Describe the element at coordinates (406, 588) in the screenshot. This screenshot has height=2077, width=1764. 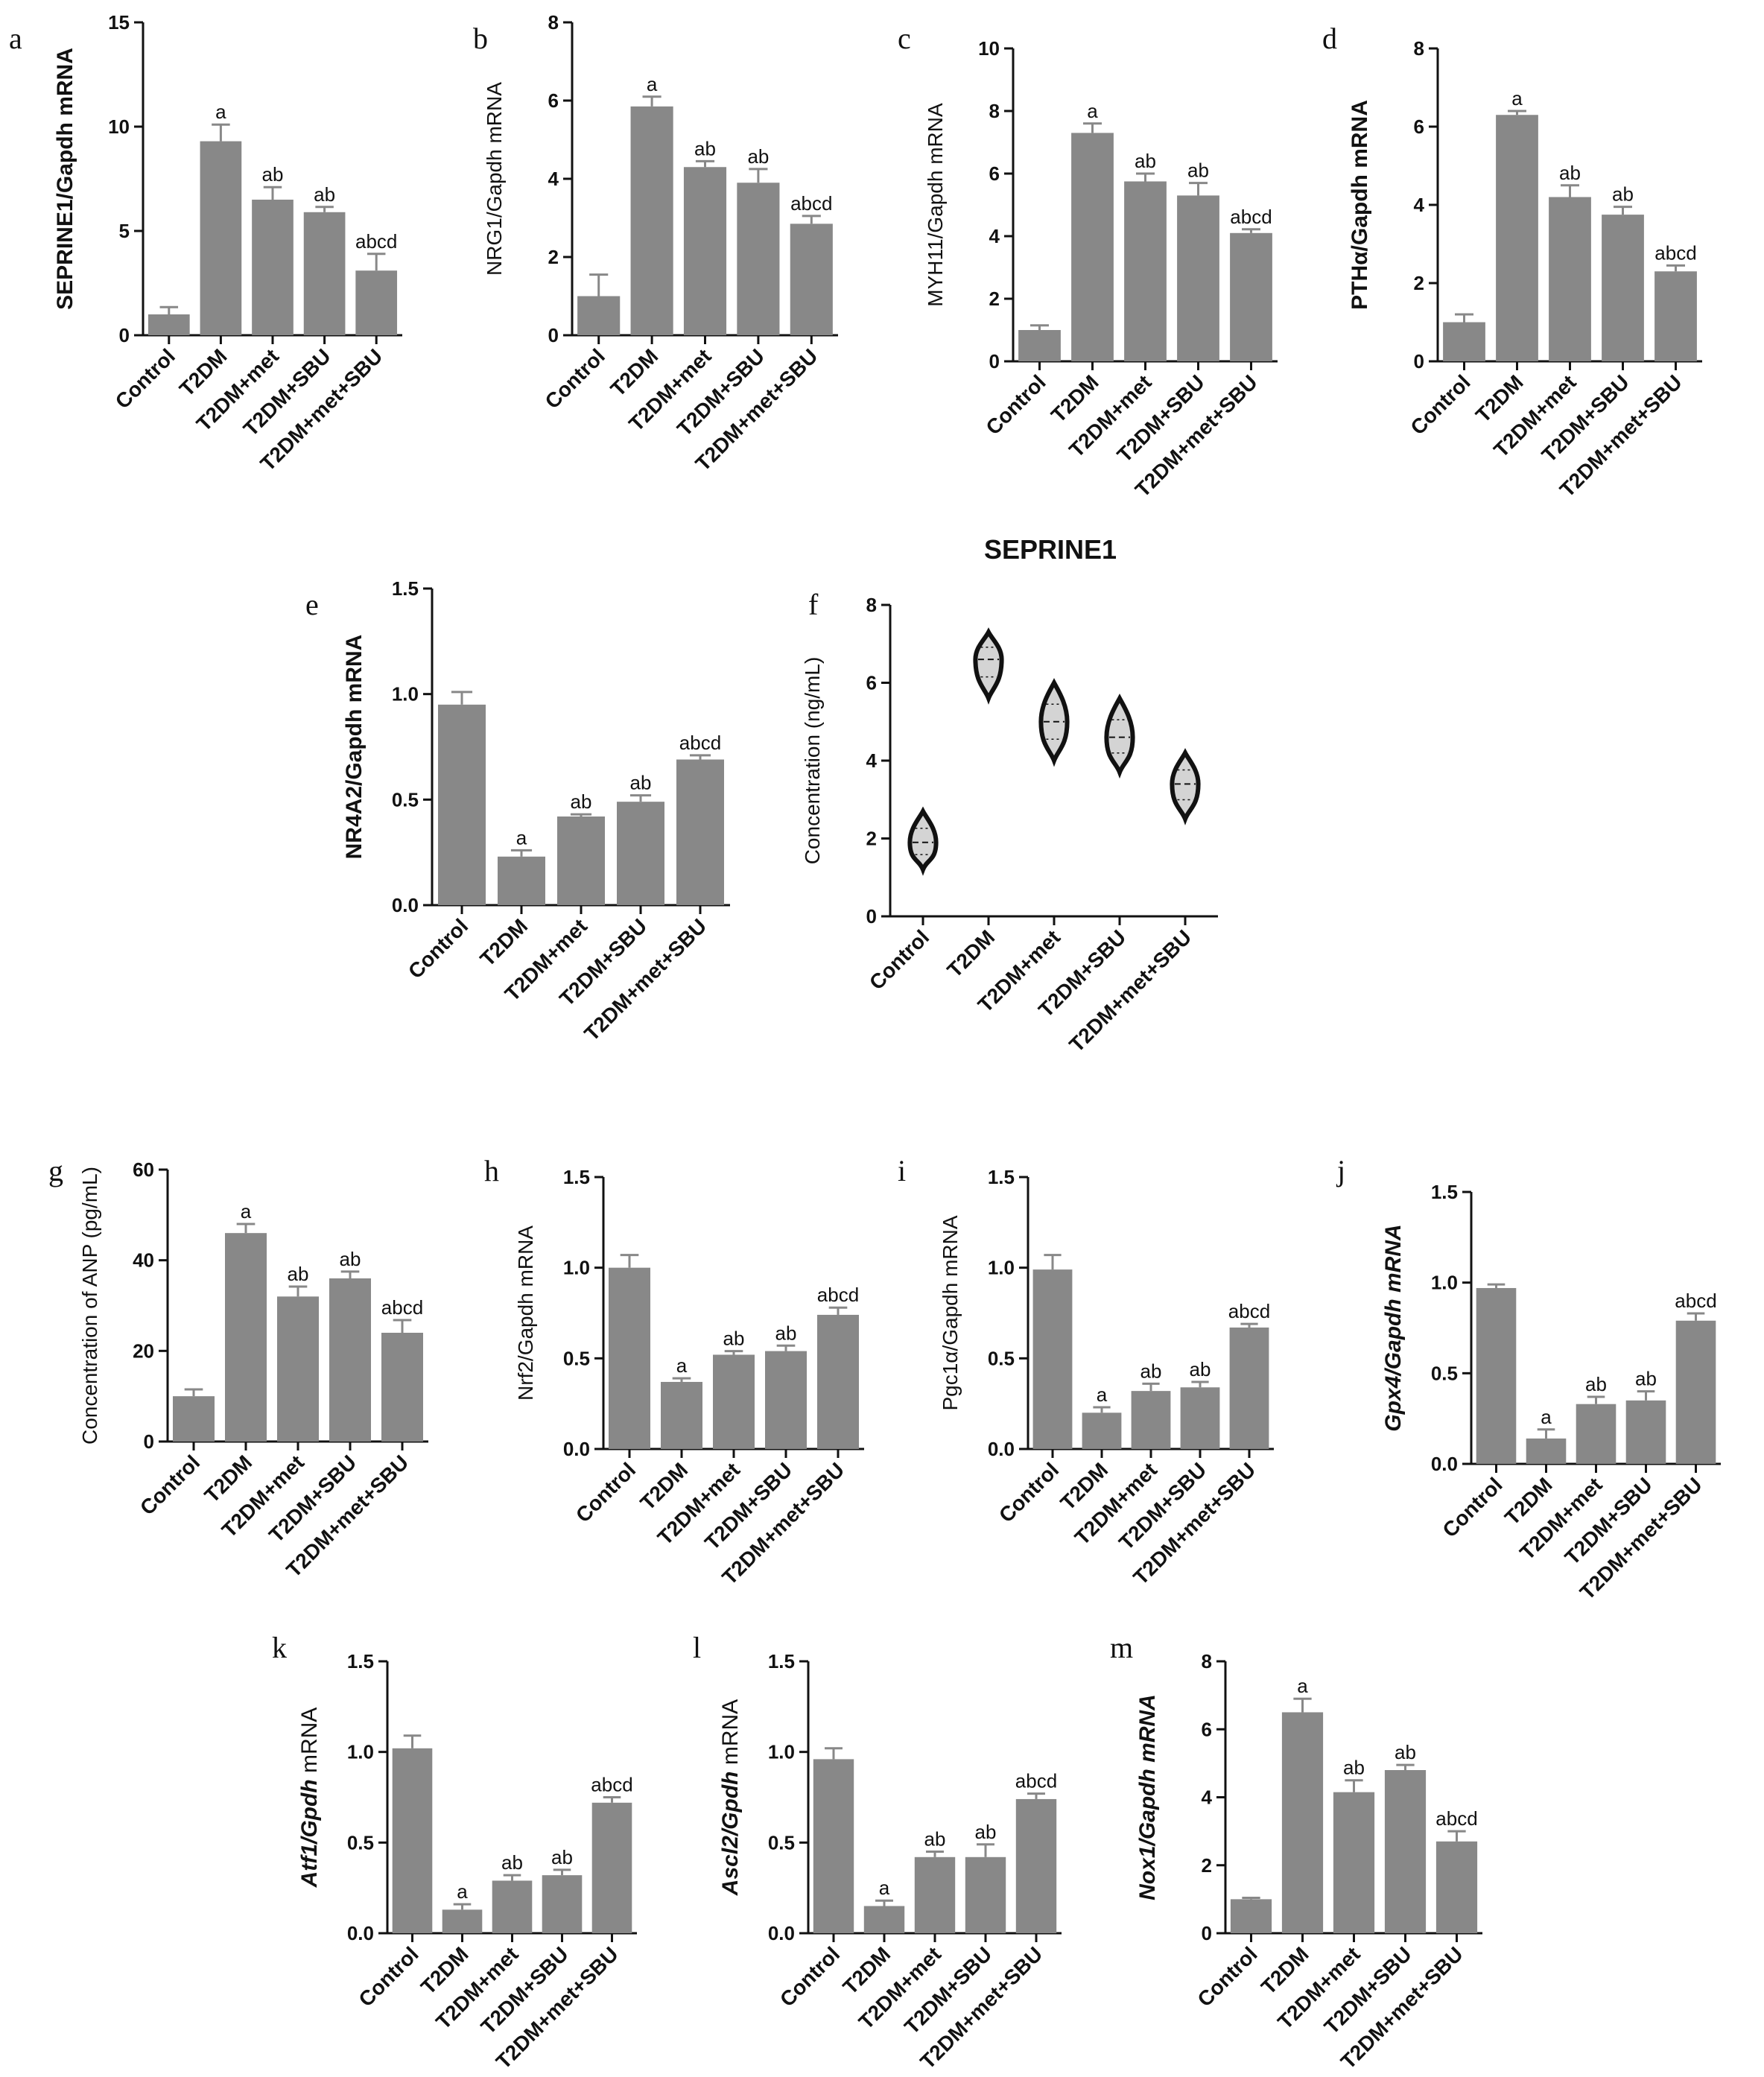
I see `y-tick-label: 1.5` at that location.